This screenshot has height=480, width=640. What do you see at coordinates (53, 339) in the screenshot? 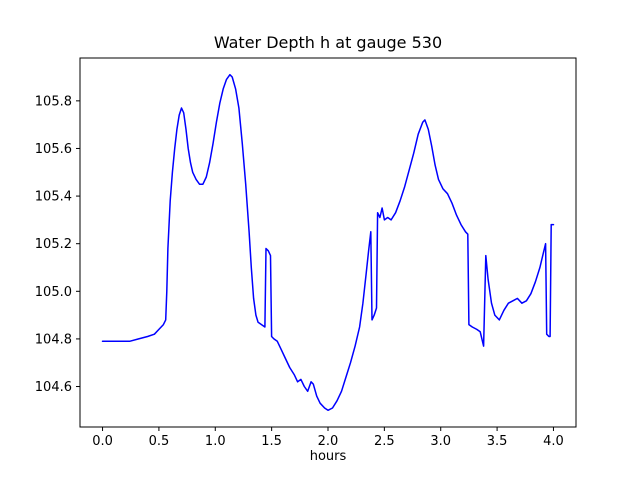
I see `y-tick-label: 104.8` at bounding box center [53, 339].